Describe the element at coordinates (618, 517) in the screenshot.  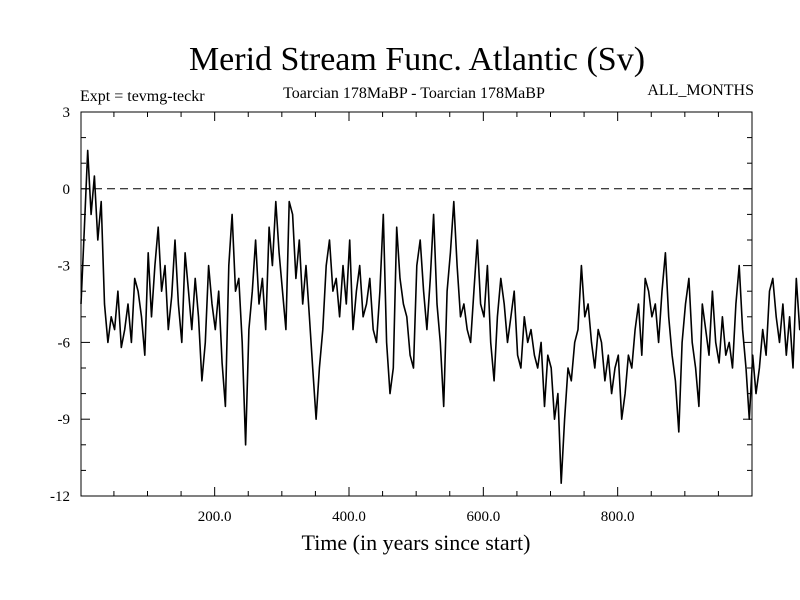
I see `x-tick-label: 800.0` at that location.